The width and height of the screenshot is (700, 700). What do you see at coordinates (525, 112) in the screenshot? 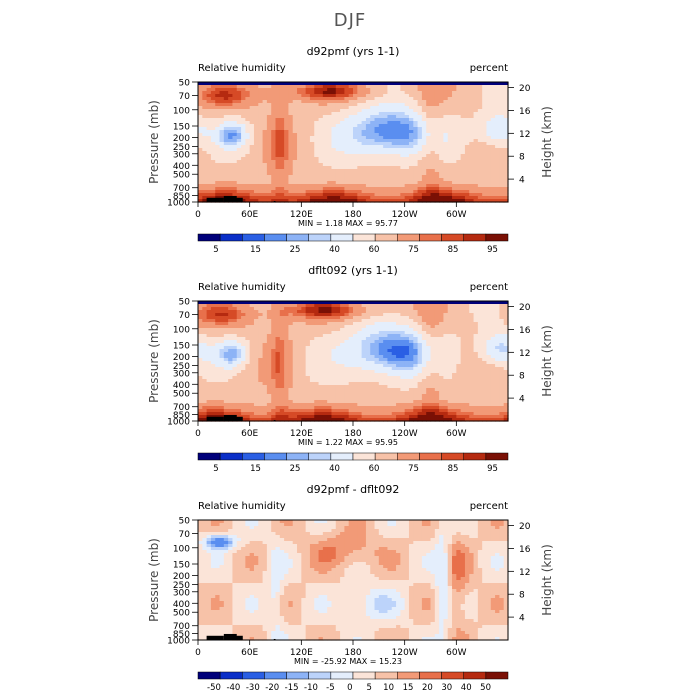
I see `y2-tick-label: 16` at bounding box center [525, 112].